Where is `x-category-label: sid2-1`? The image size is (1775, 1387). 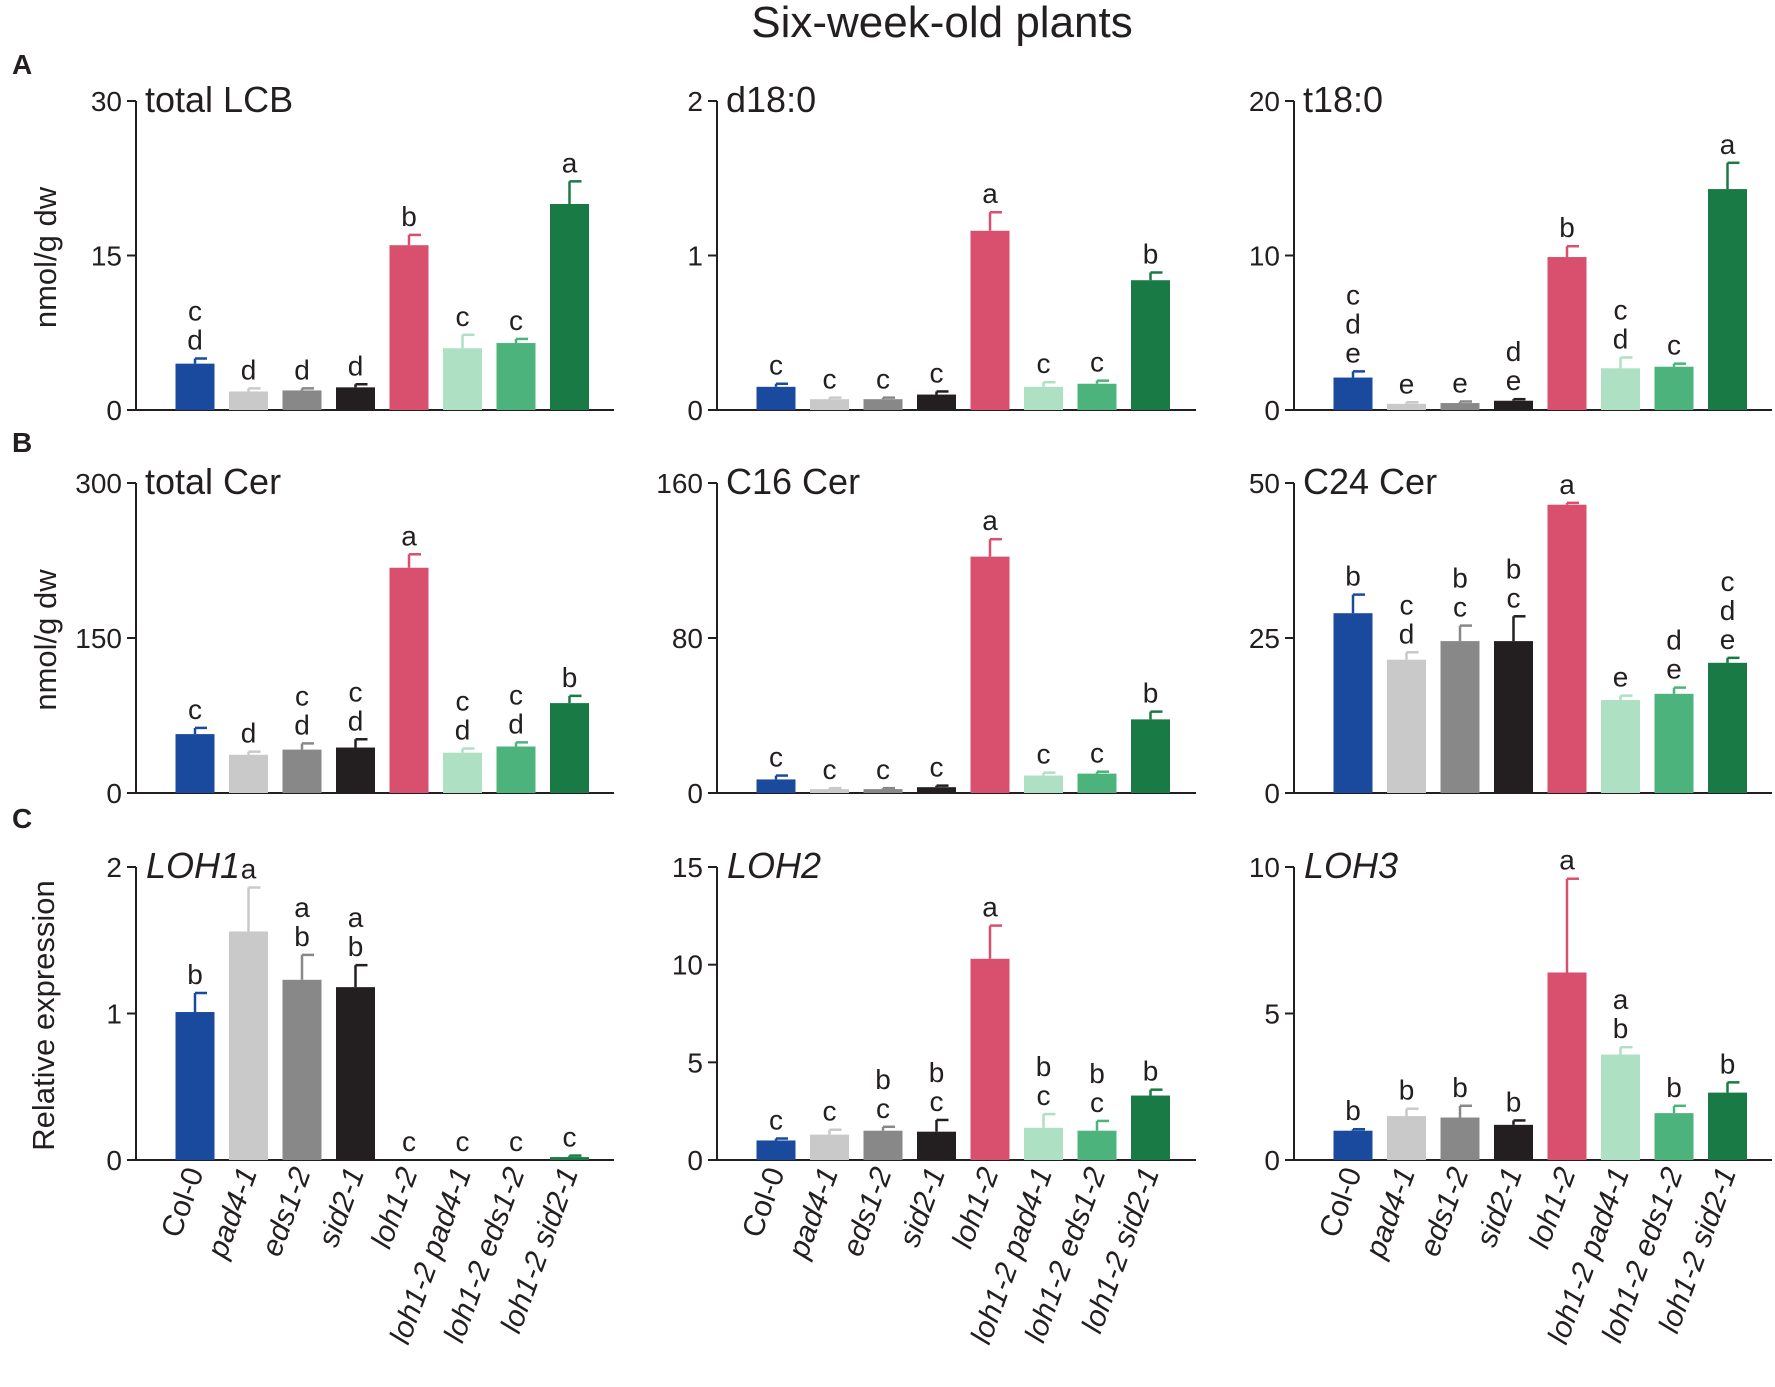 x-category-label: sid2-1 is located at coordinates (1499, 1207).